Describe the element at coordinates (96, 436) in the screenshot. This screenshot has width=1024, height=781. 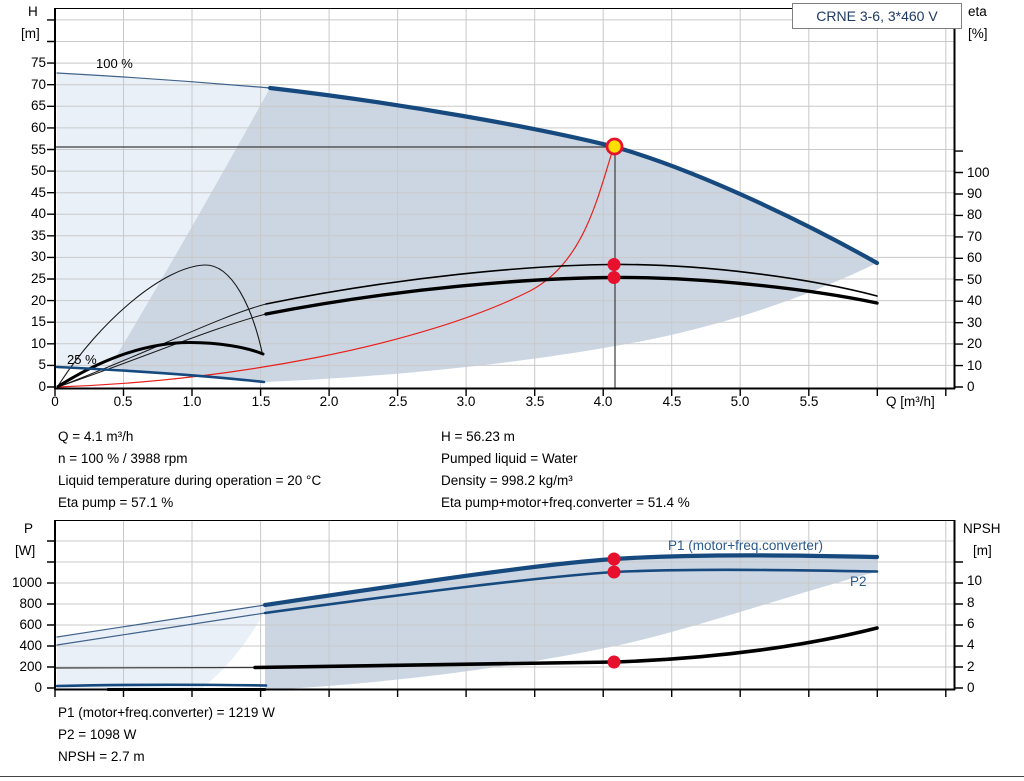
I see `result-q: Q = 4.1 m³/h` at that location.